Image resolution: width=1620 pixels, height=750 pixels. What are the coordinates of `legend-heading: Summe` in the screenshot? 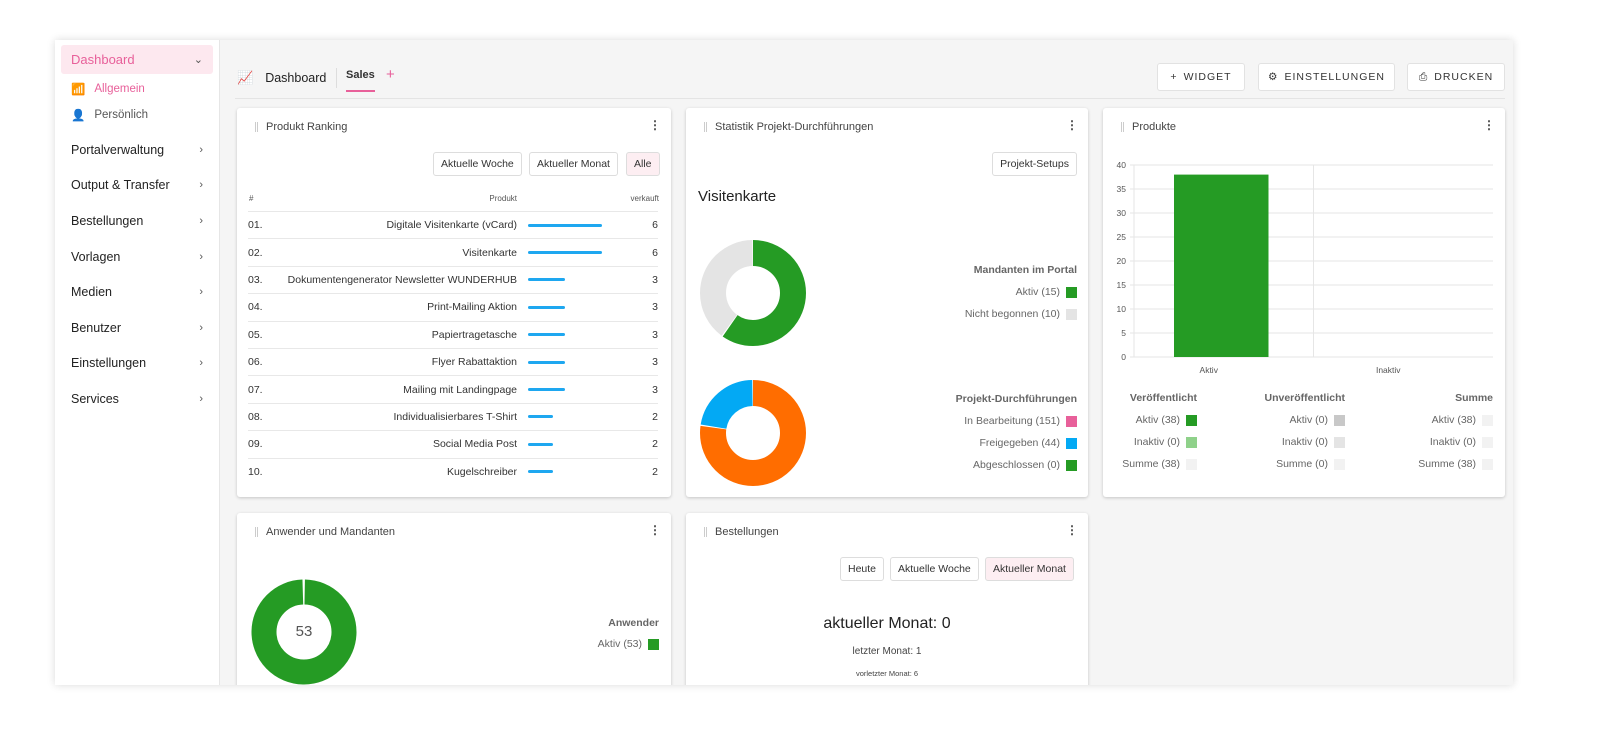 It's located at (1474, 398).